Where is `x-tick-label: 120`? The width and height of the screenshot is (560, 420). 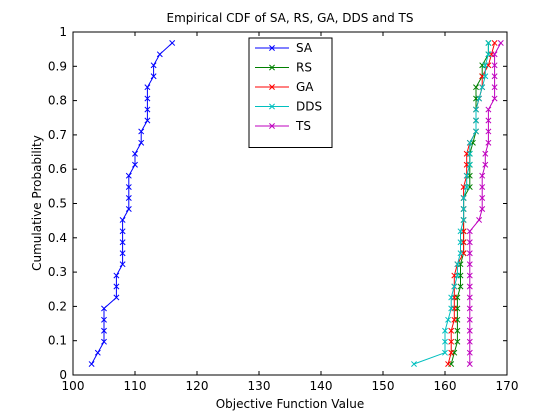 x-tick-label: 120 is located at coordinates (197, 386).